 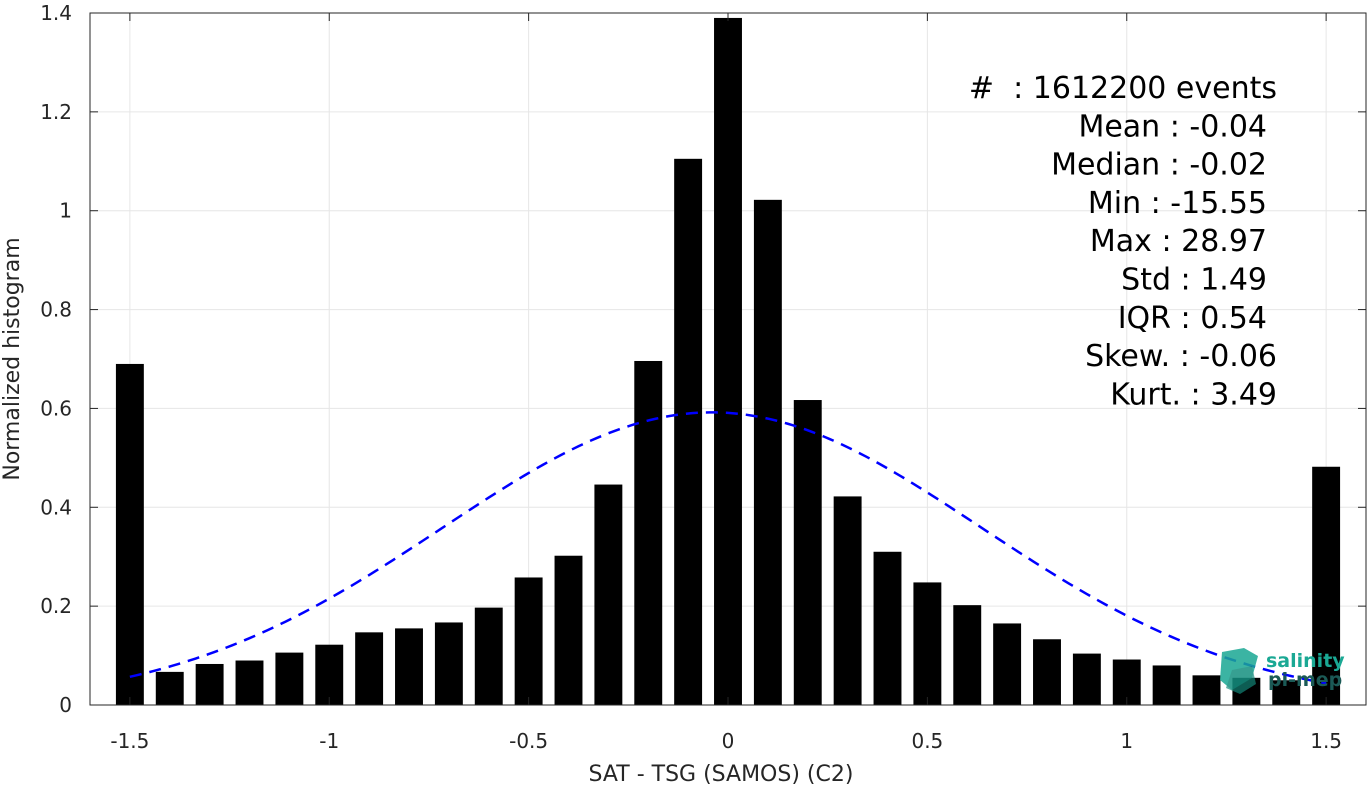 I want to click on y-tick-label: 1, so click(x=65, y=211).